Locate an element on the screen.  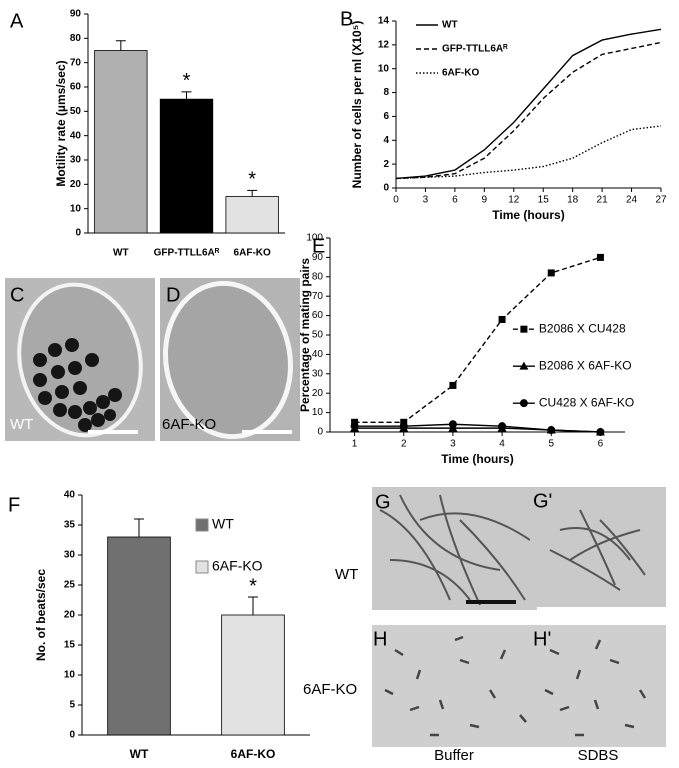
panel-label: H is located at coordinates (380, 639).